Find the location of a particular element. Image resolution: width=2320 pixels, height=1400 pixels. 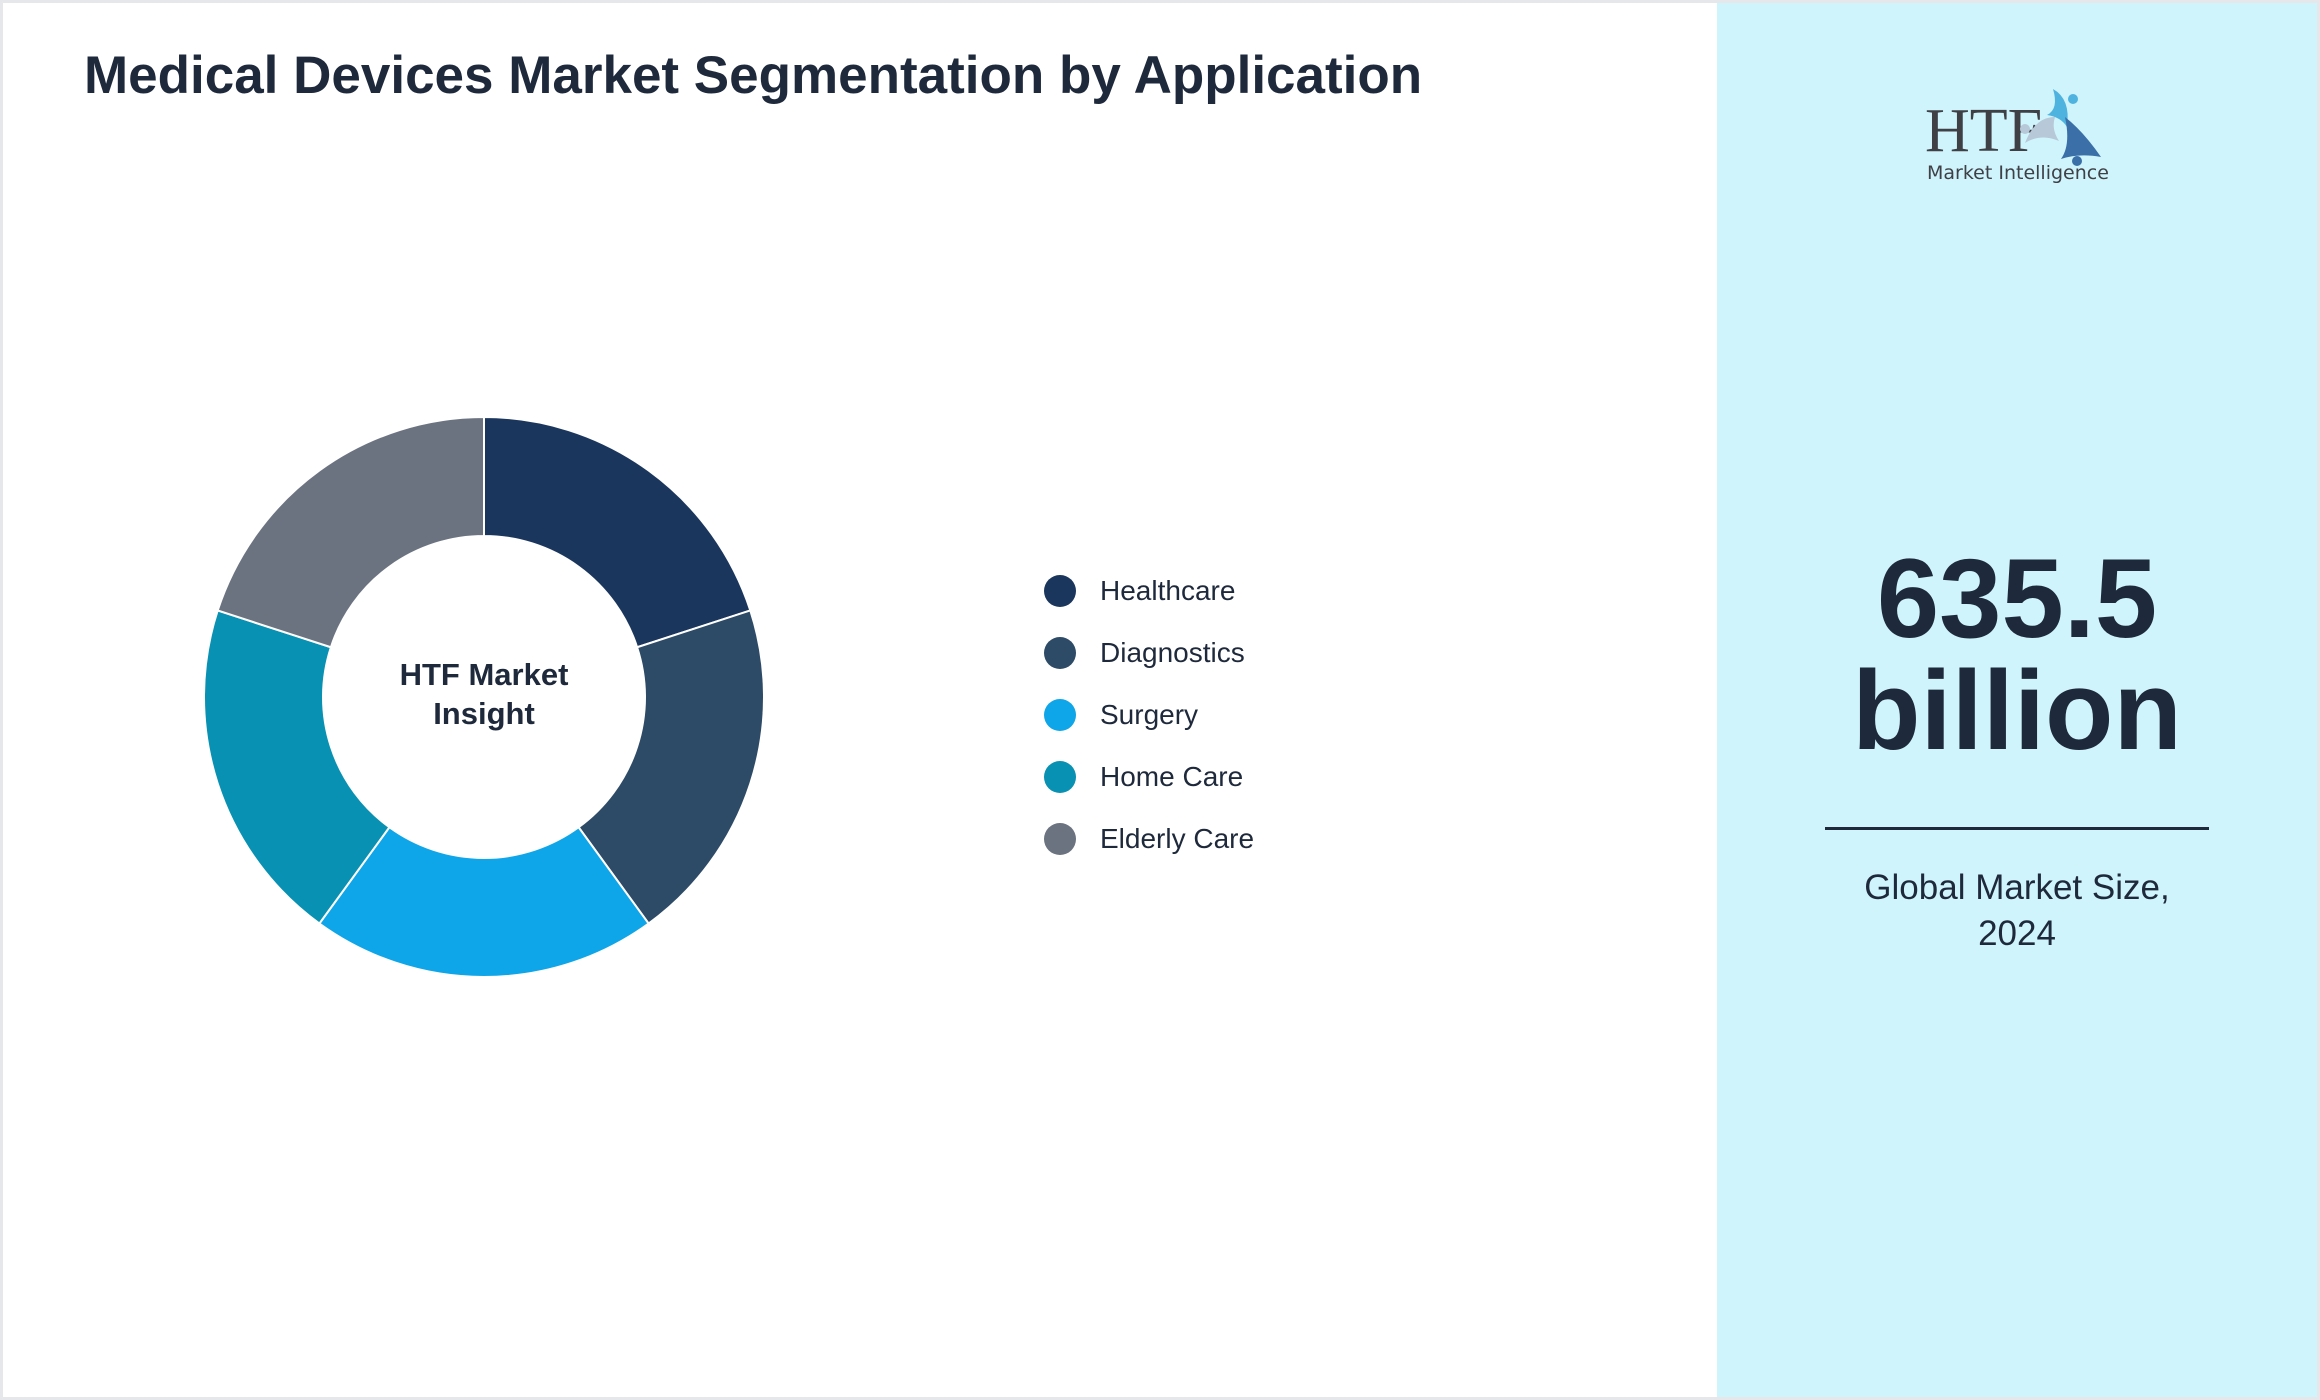

market-size-number: 635.5 is located at coordinates (2017, 598).